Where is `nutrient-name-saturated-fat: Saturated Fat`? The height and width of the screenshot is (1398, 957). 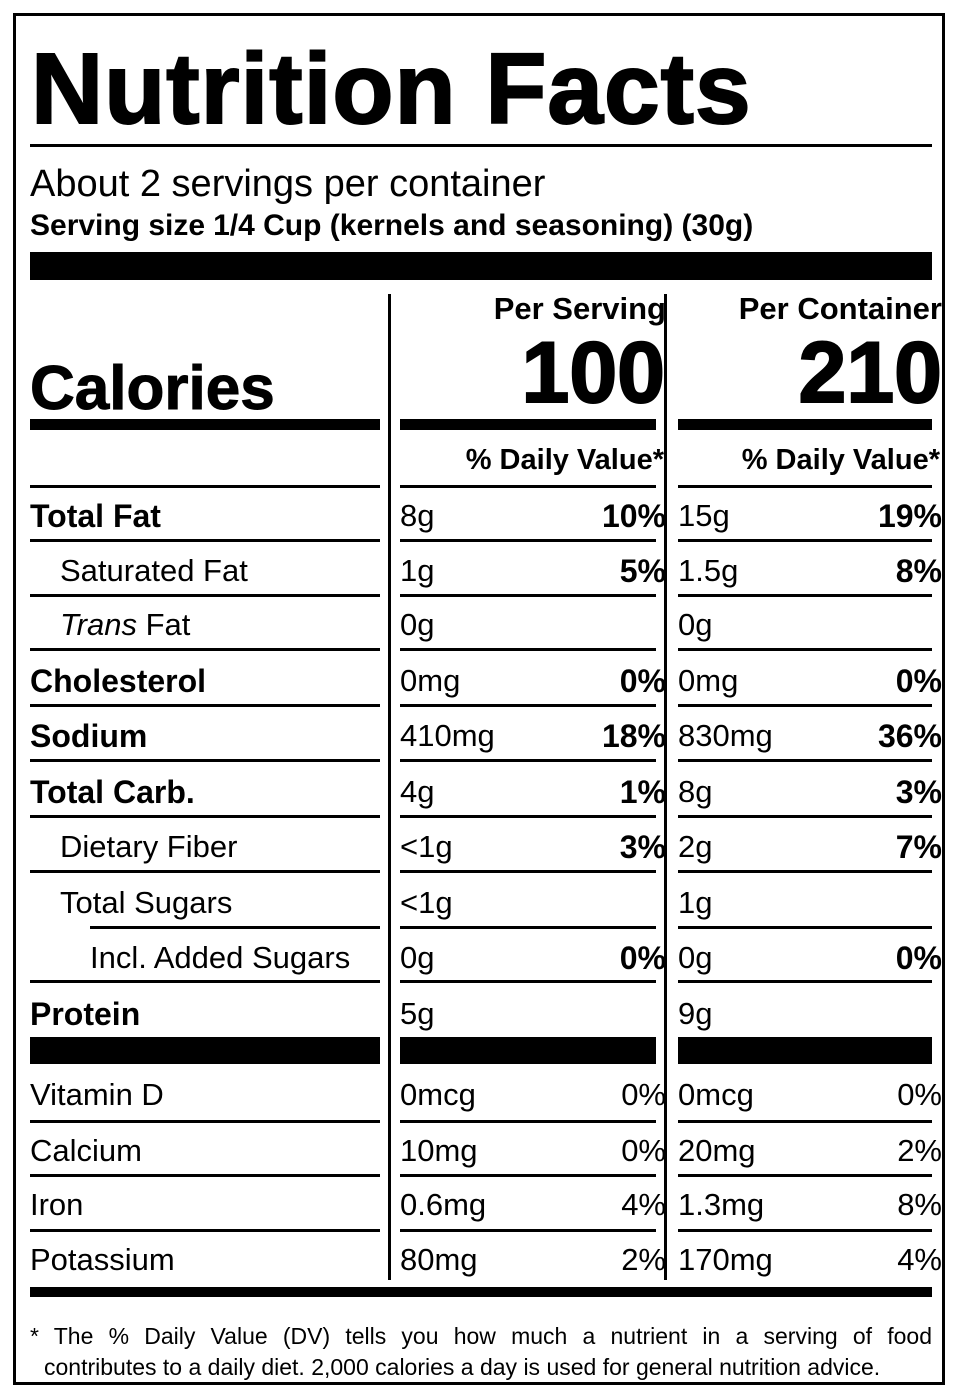
nutrient-name-saturated-fat: Saturated Fat is located at coordinates (154, 570).